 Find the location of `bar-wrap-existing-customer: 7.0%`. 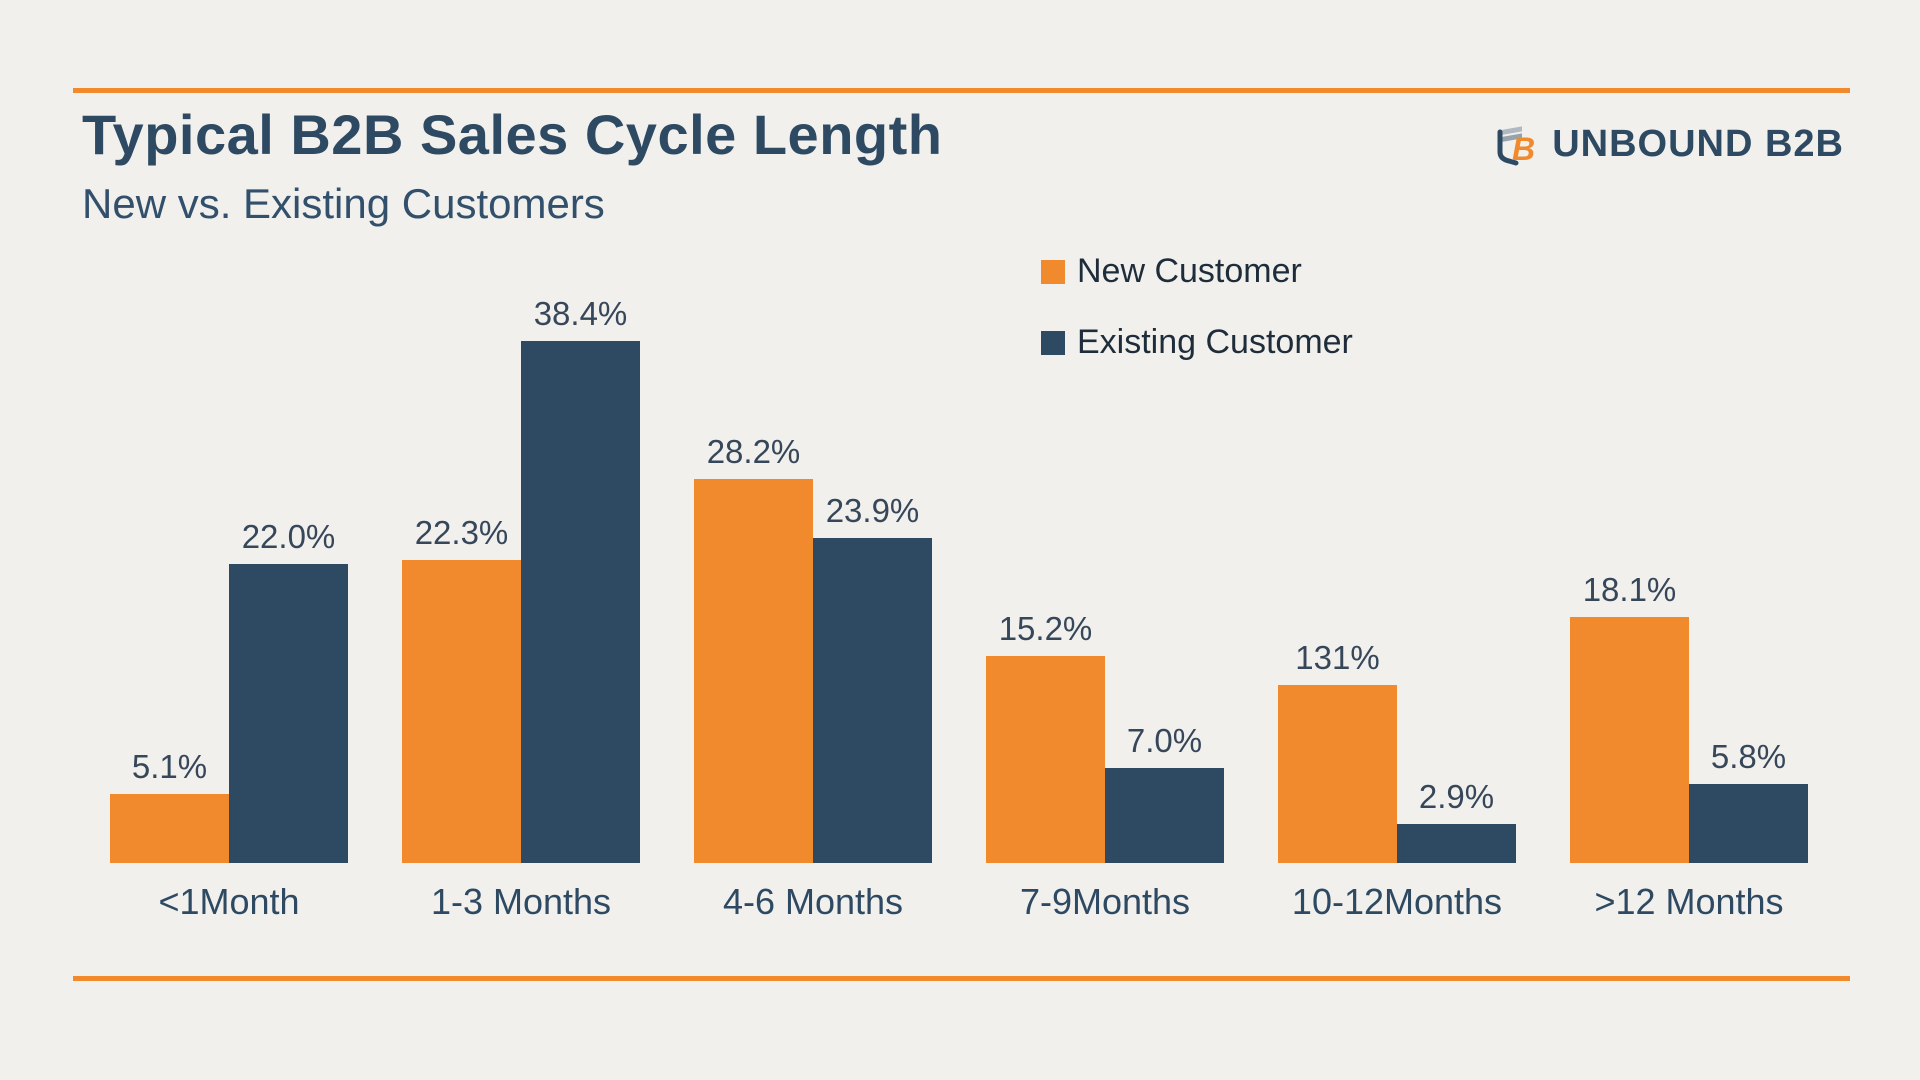

bar-wrap-existing-customer: 7.0% is located at coordinates (1164, 792).